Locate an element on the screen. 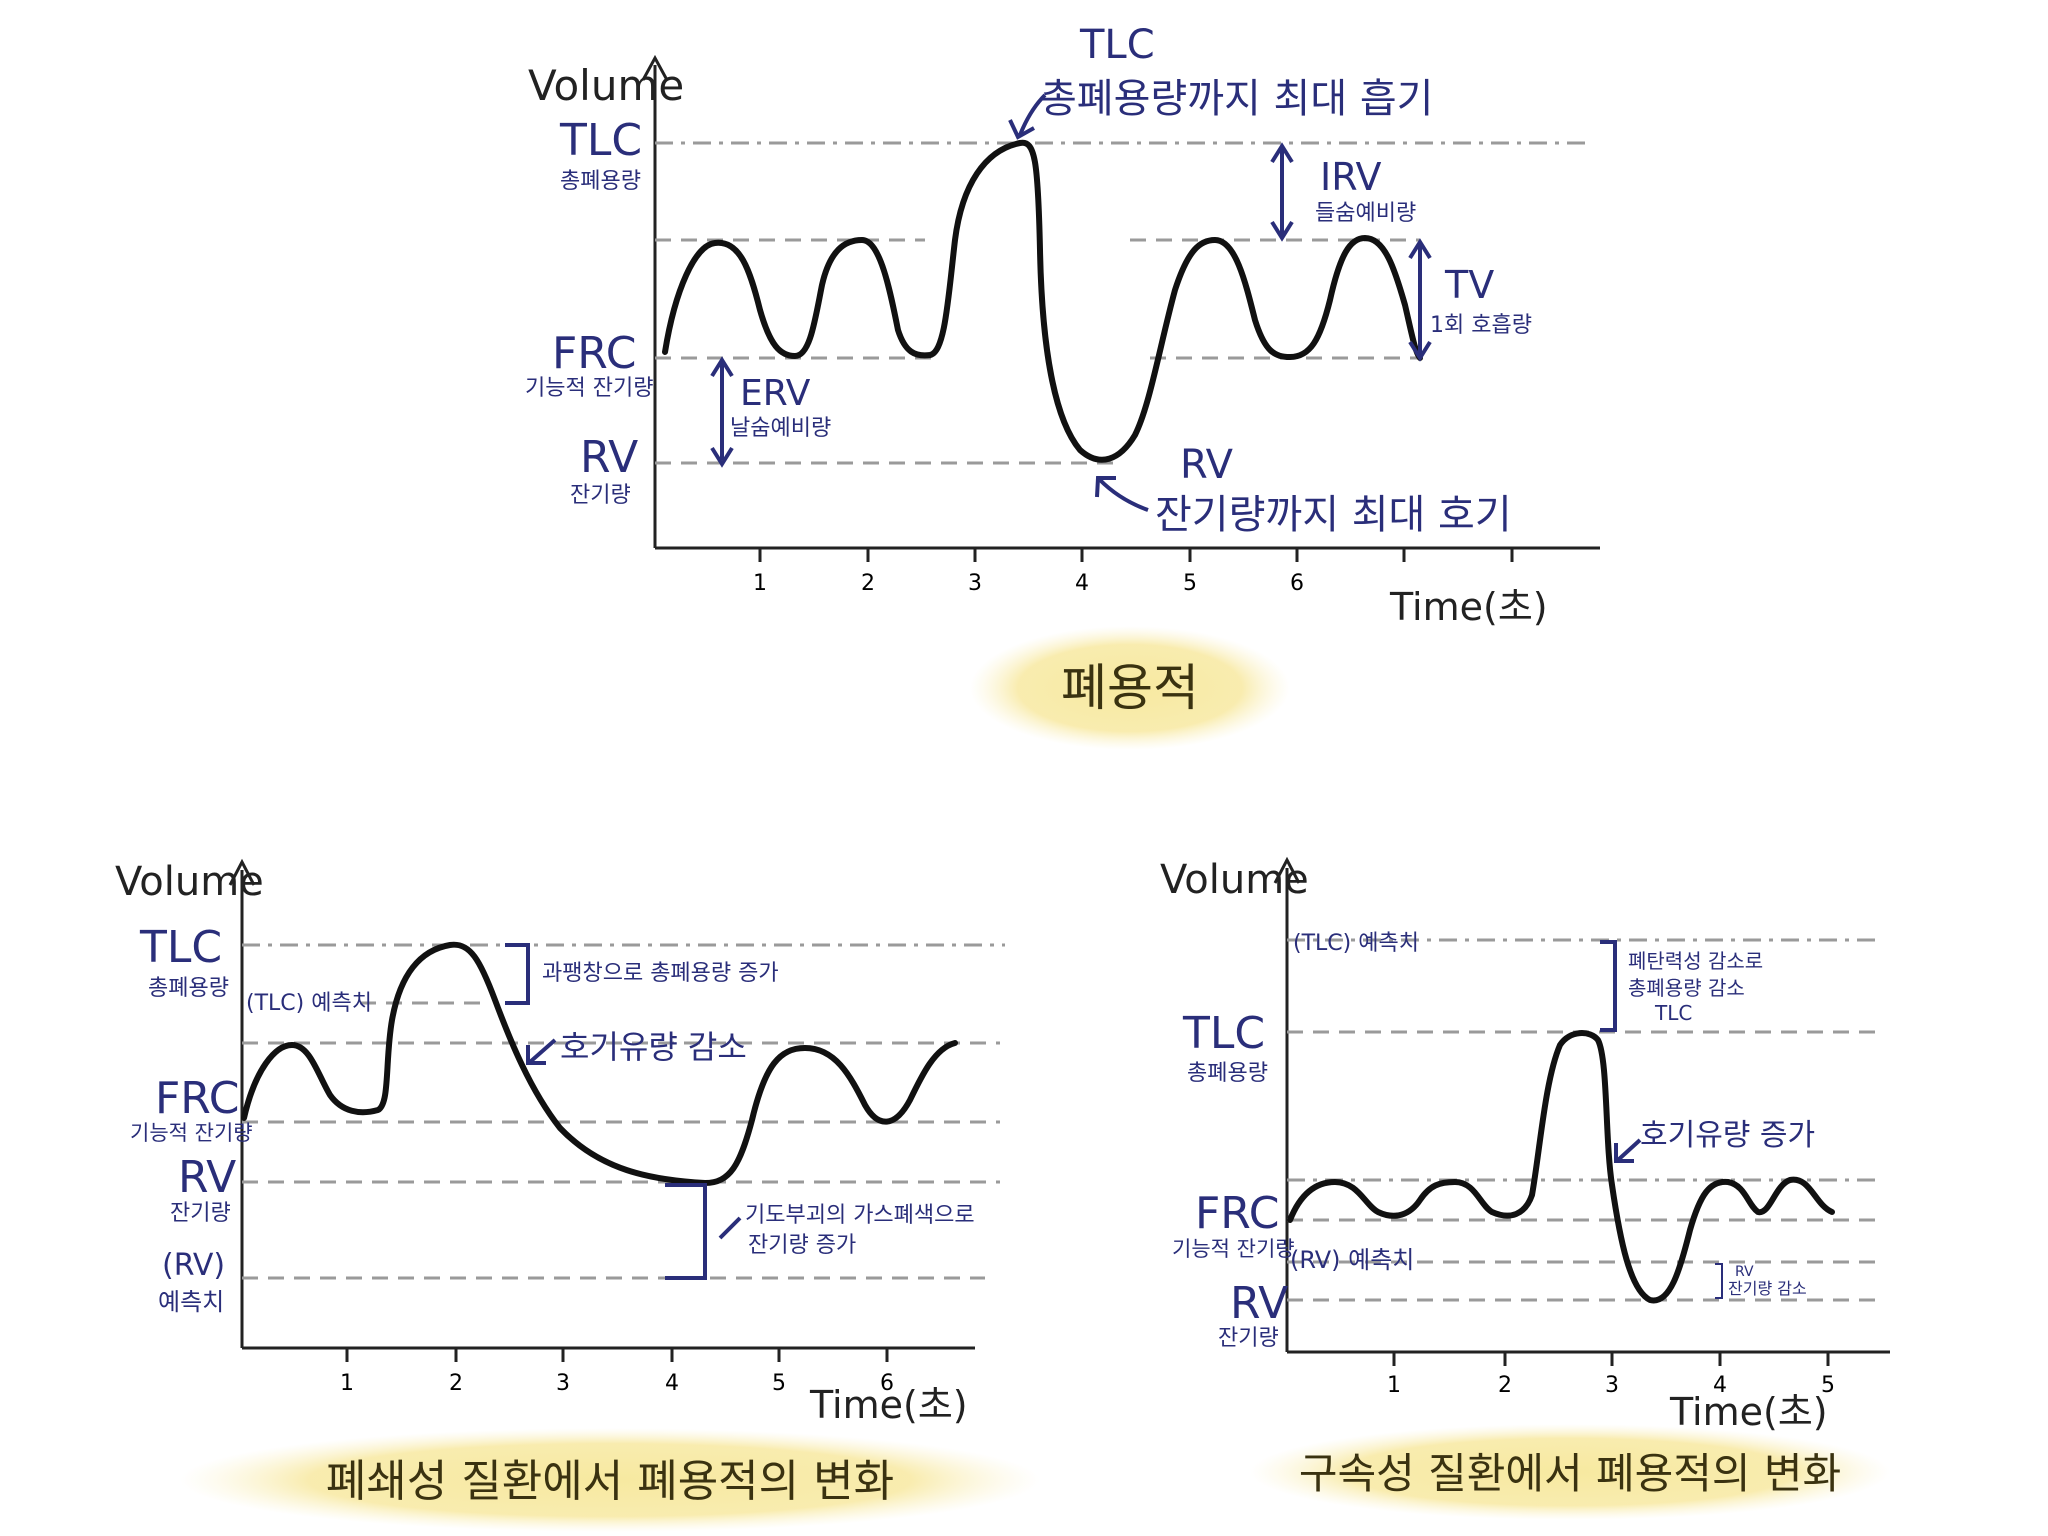 Image resolution: width=2048 pixels, height=1536 pixels. rv-decrease-note-line1: RV is located at coordinates (1744, 1272).